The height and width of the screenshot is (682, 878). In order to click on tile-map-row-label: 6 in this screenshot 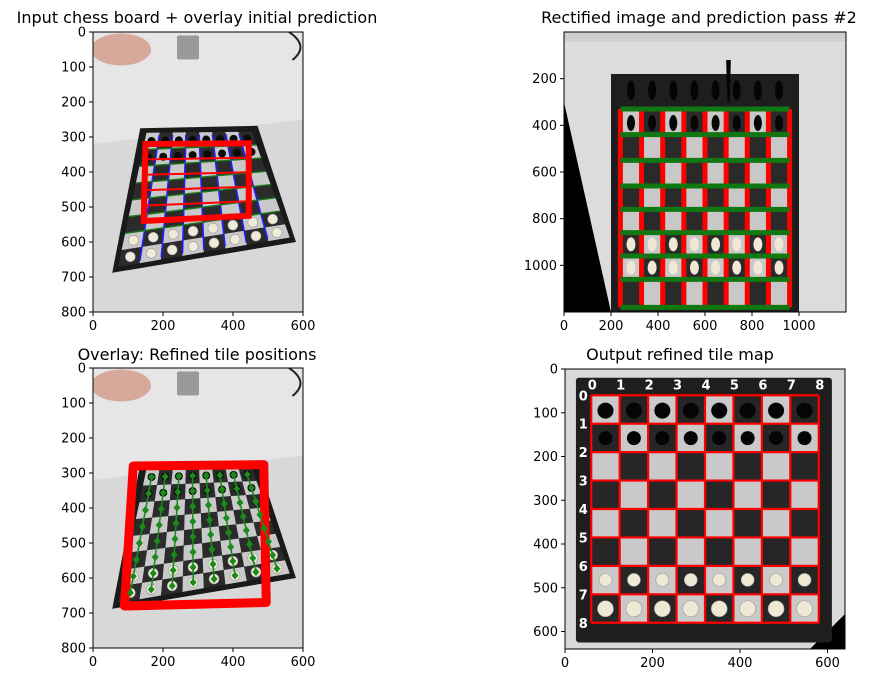, I will do `click(583, 567)`.